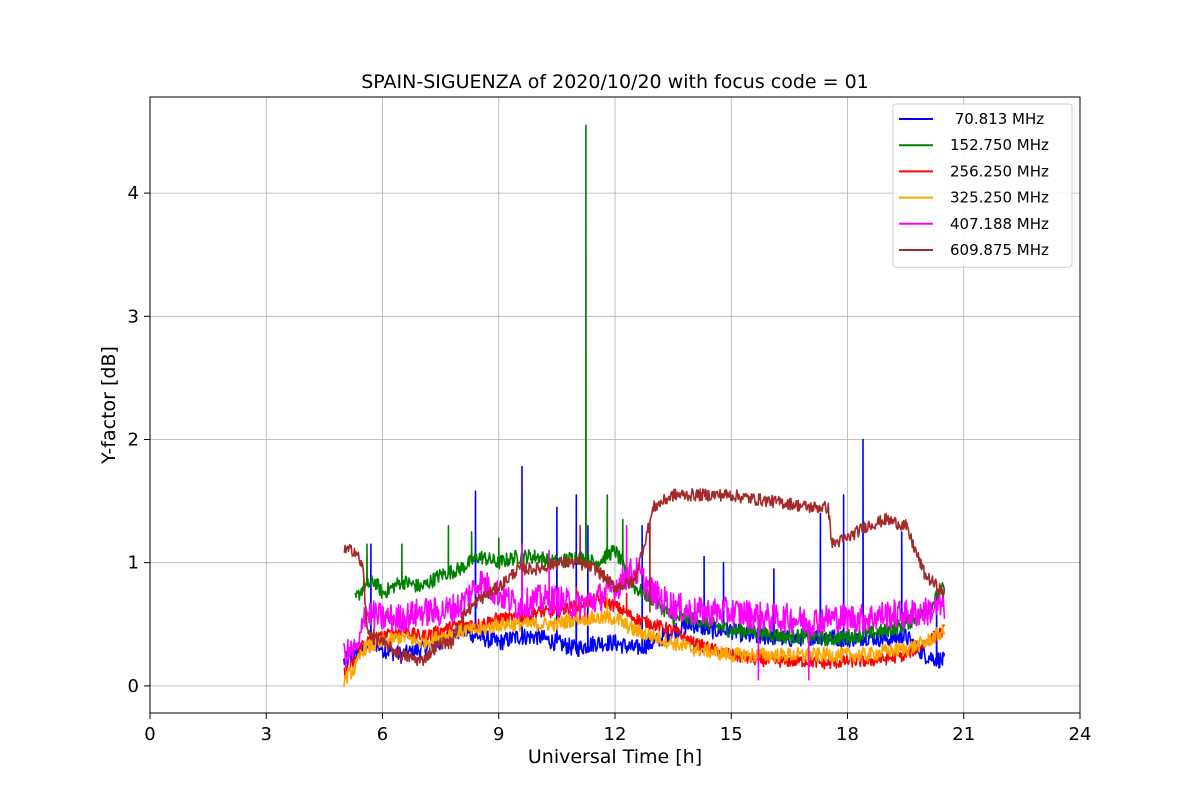  I want to click on legend-label: 325.250 MHz, so click(999, 198).